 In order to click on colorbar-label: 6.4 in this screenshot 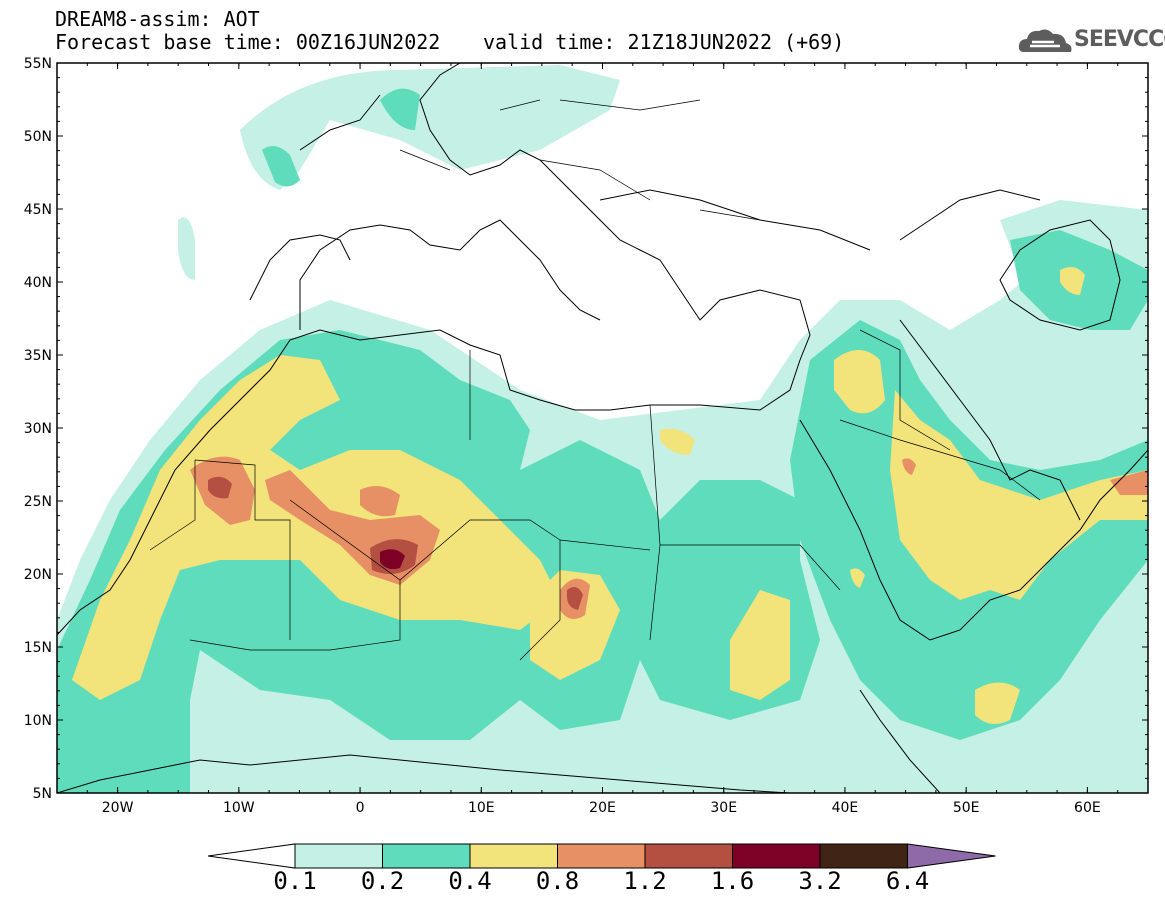, I will do `click(907, 881)`.